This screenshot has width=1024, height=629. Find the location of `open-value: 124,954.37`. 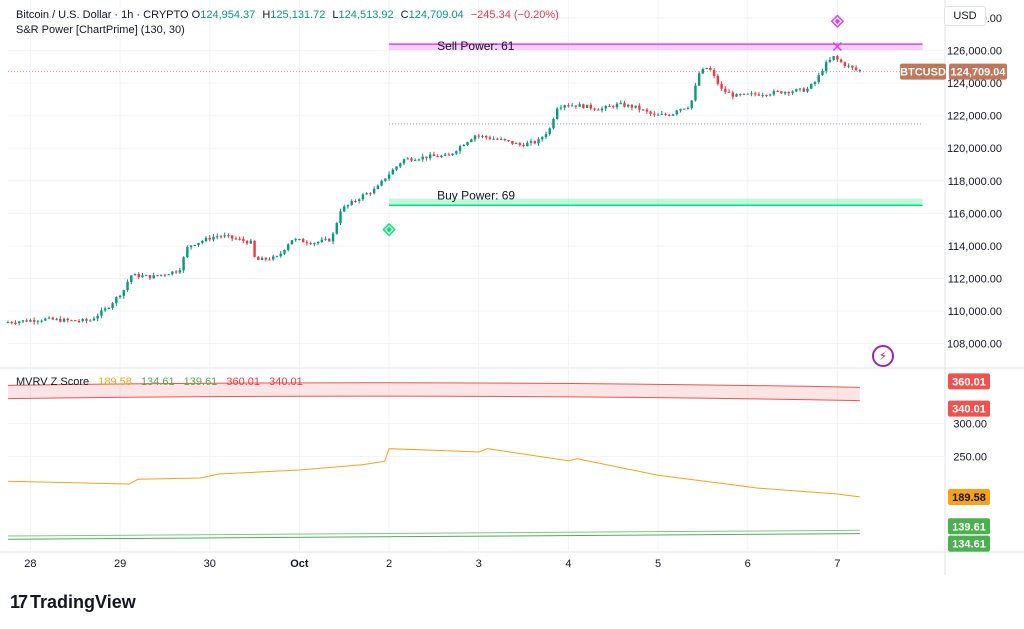

open-value: 124,954.37 is located at coordinates (228, 15).